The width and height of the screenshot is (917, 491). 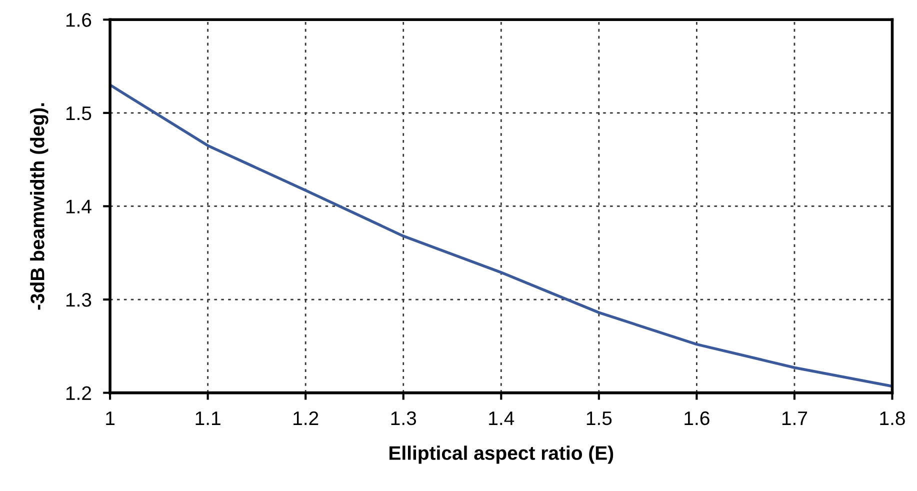 I want to click on y-tick-label: 1.2, so click(x=79, y=393).